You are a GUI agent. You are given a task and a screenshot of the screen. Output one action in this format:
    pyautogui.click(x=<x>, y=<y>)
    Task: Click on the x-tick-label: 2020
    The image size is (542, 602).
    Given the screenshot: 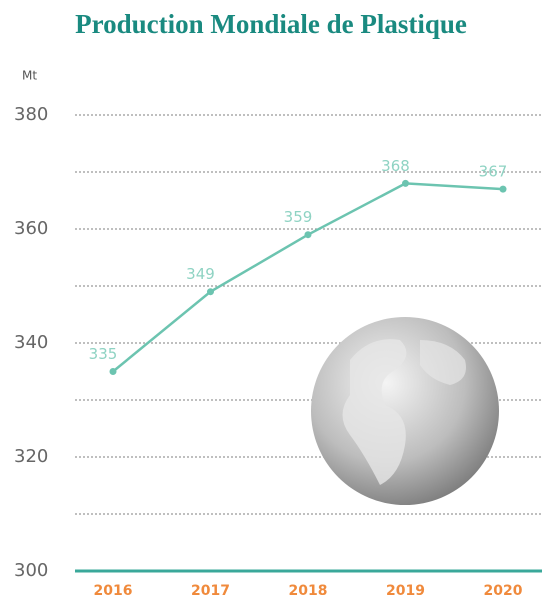 What is the action you would take?
    pyautogui.click(x=503, y=591)
    